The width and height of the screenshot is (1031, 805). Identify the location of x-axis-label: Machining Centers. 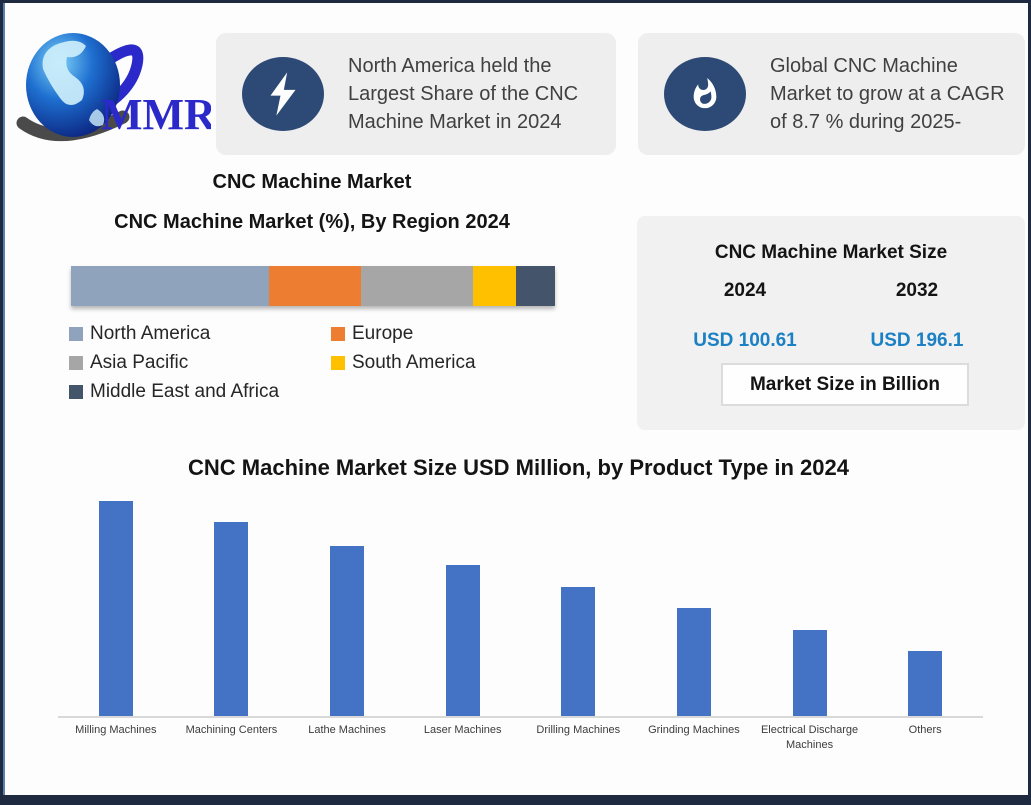
(231, 730).